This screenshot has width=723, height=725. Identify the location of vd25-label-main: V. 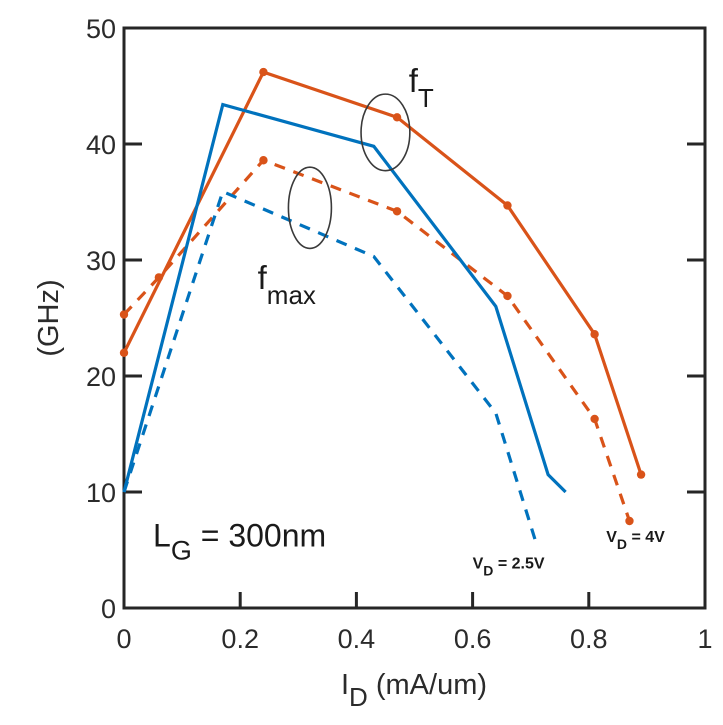
(478, 564).